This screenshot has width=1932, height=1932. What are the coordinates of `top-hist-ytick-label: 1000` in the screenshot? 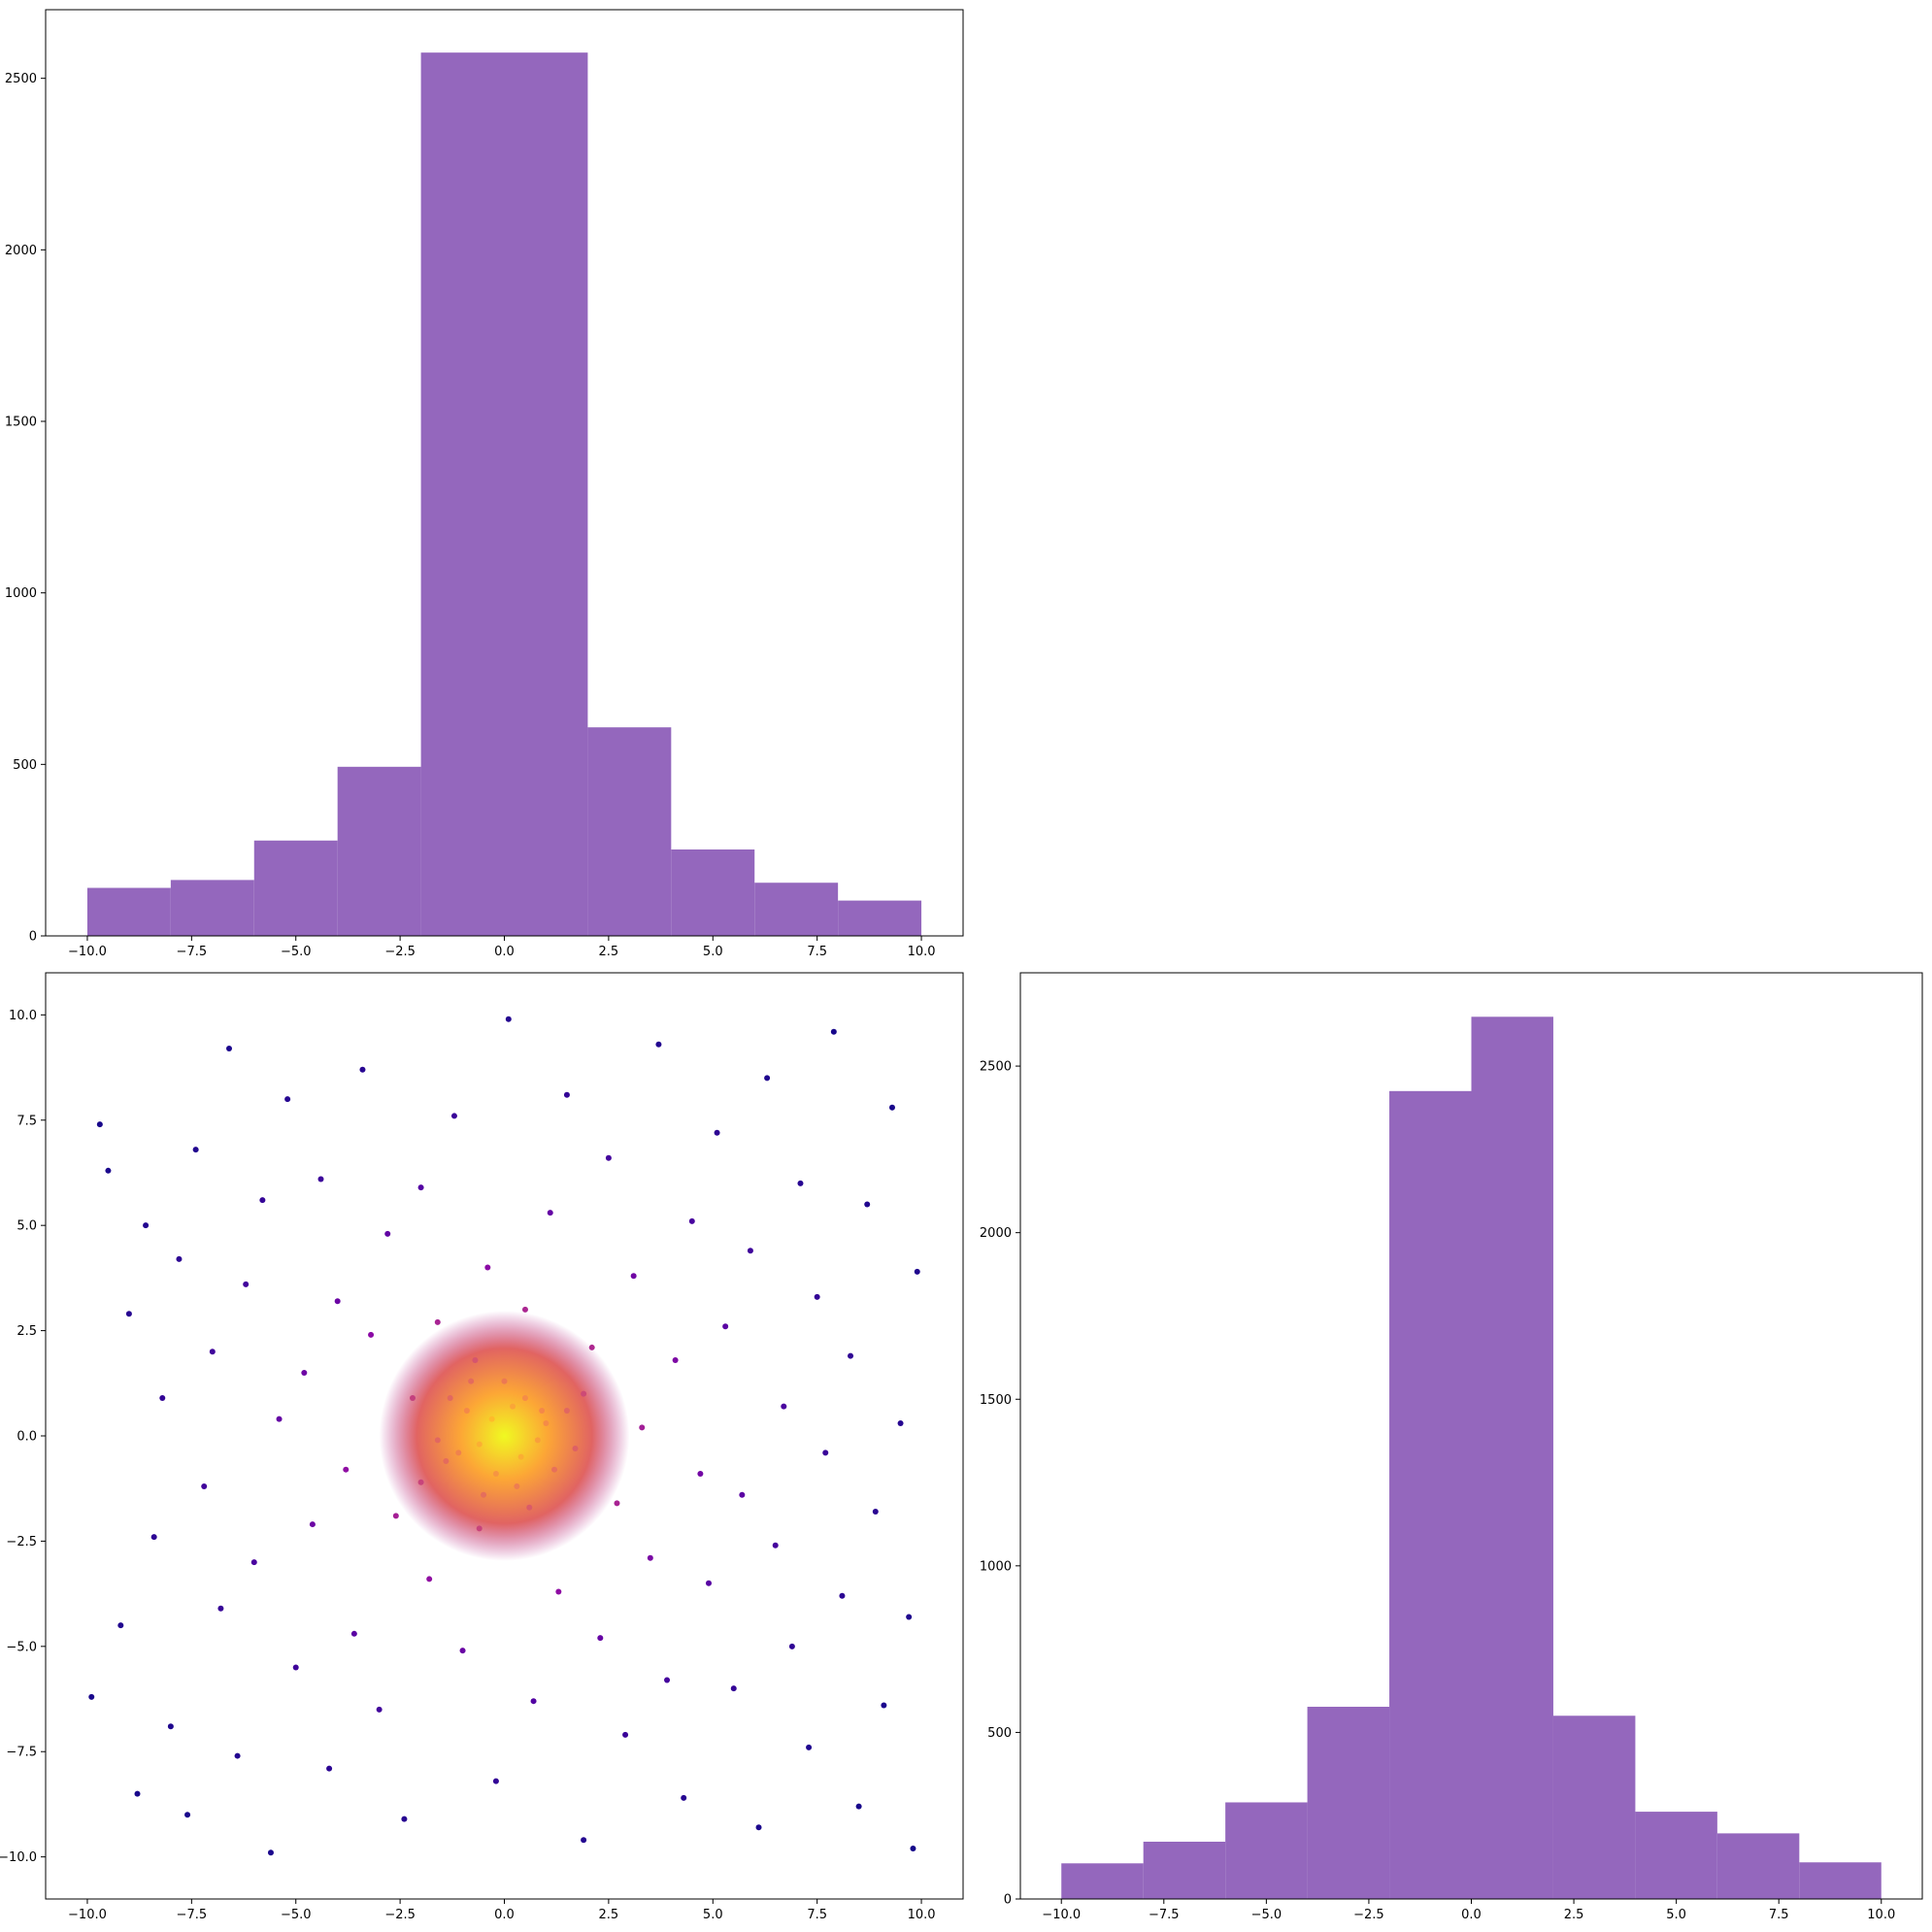 It's located at (21, 593).